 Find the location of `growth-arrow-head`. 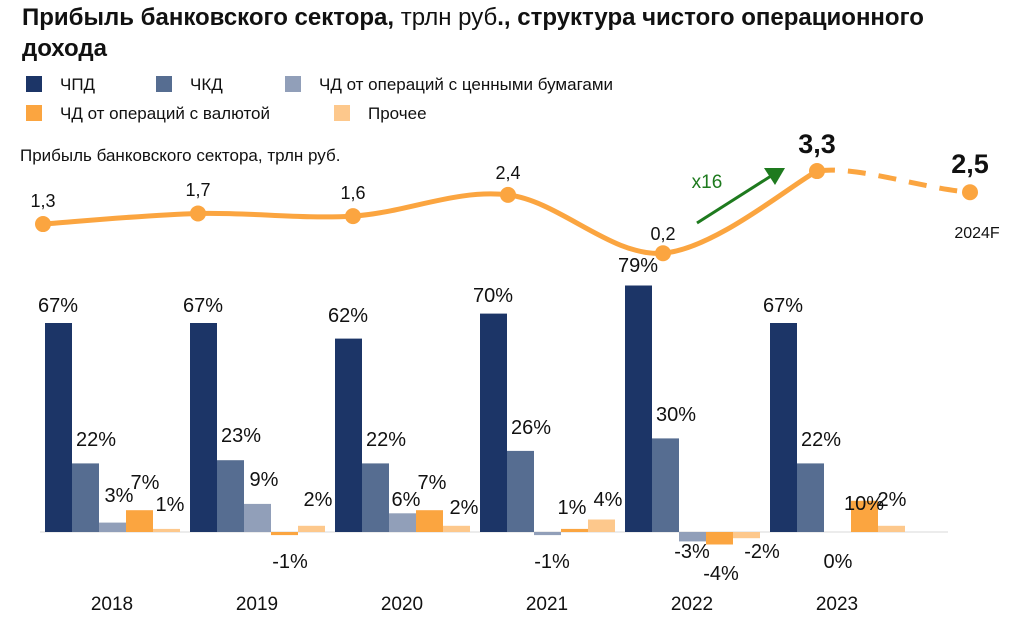

growth-arrow-head is located at coordinates (774, 176).